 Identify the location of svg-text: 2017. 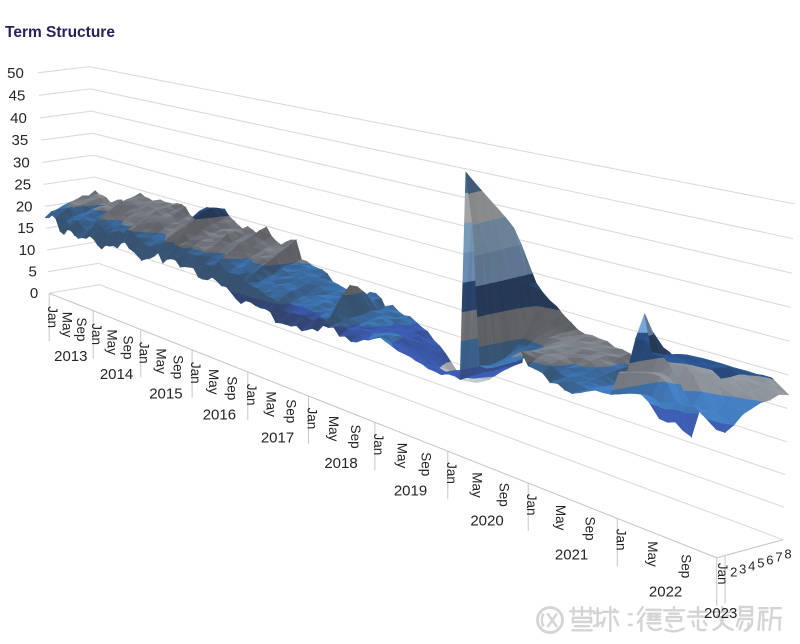
(277, 438).